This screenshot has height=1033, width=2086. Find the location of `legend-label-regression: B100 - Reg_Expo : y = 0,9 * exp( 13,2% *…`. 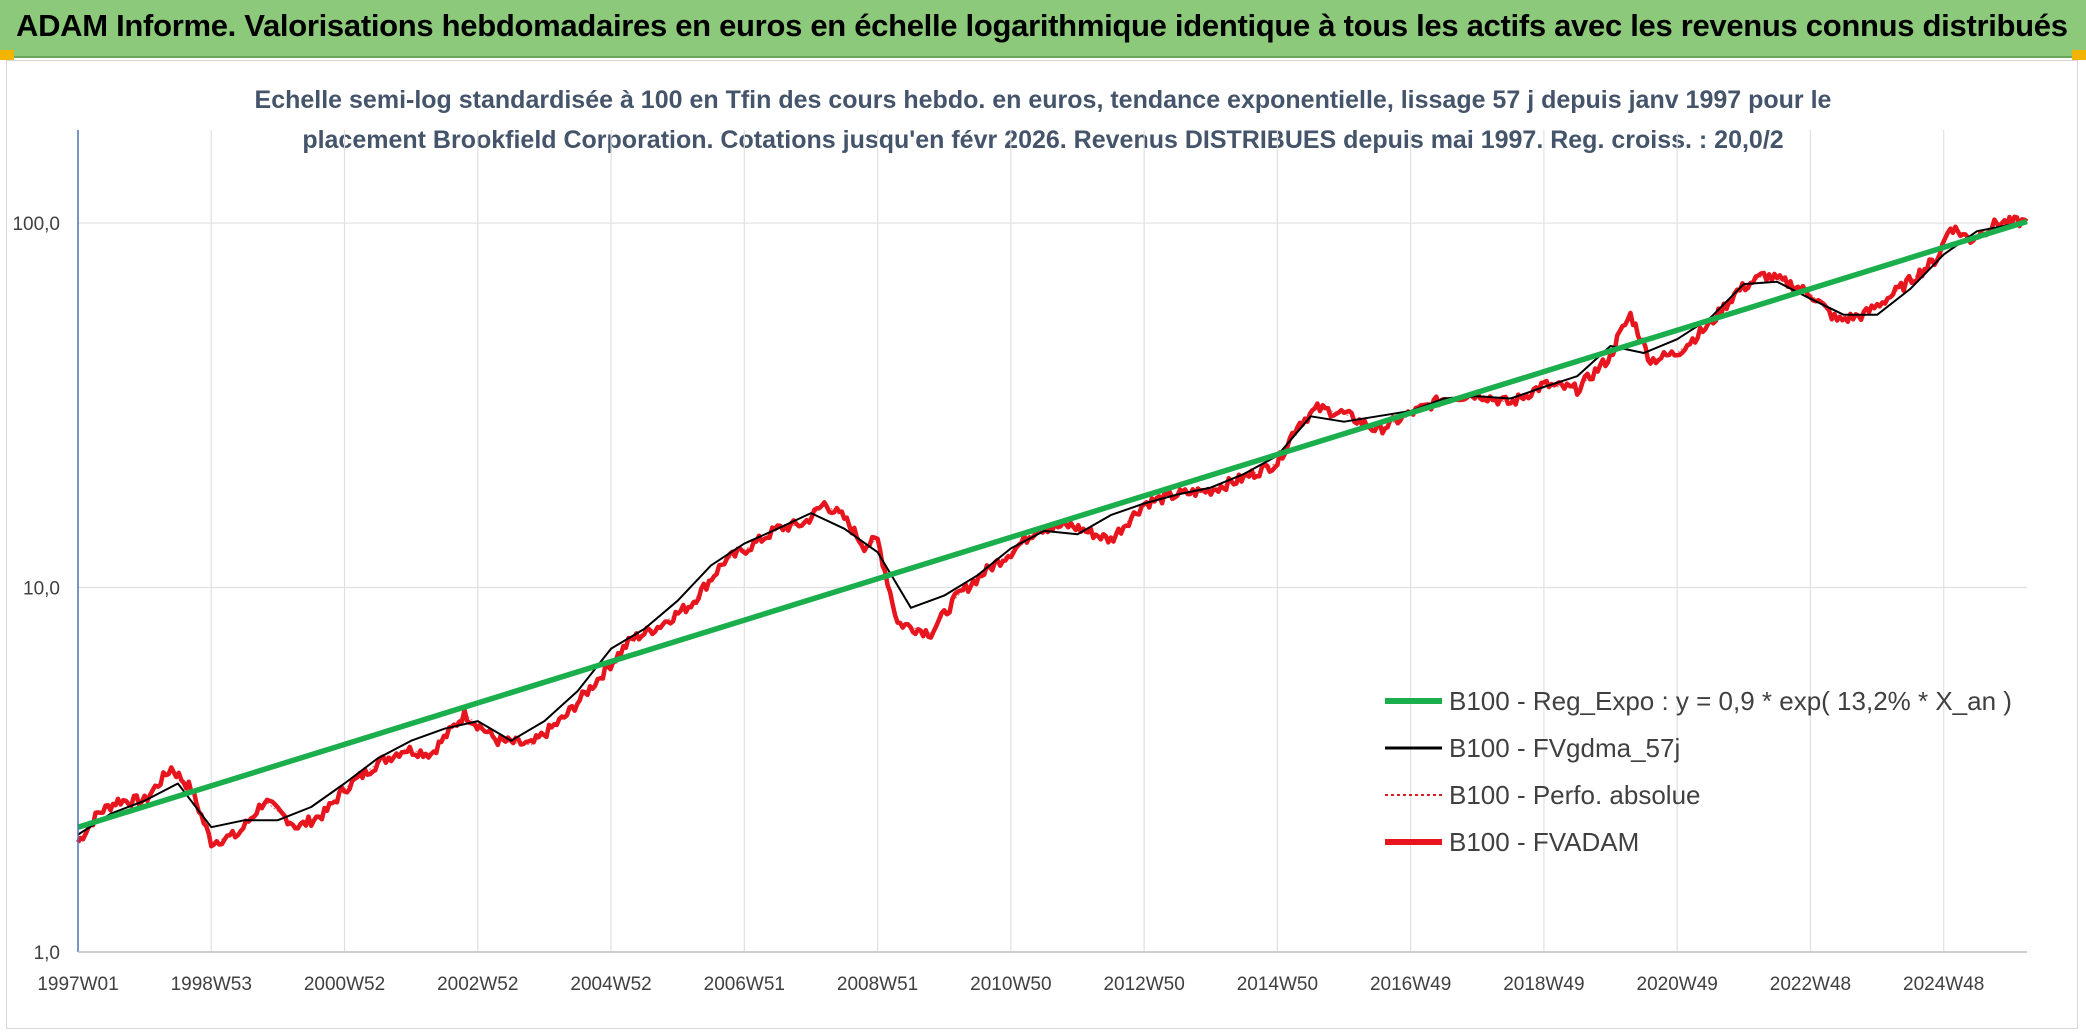

legend-label-regression: B100 - Reg_Expo : y = 0,9 * exp( 13,2% *… is located at coordinates (1730, 701).